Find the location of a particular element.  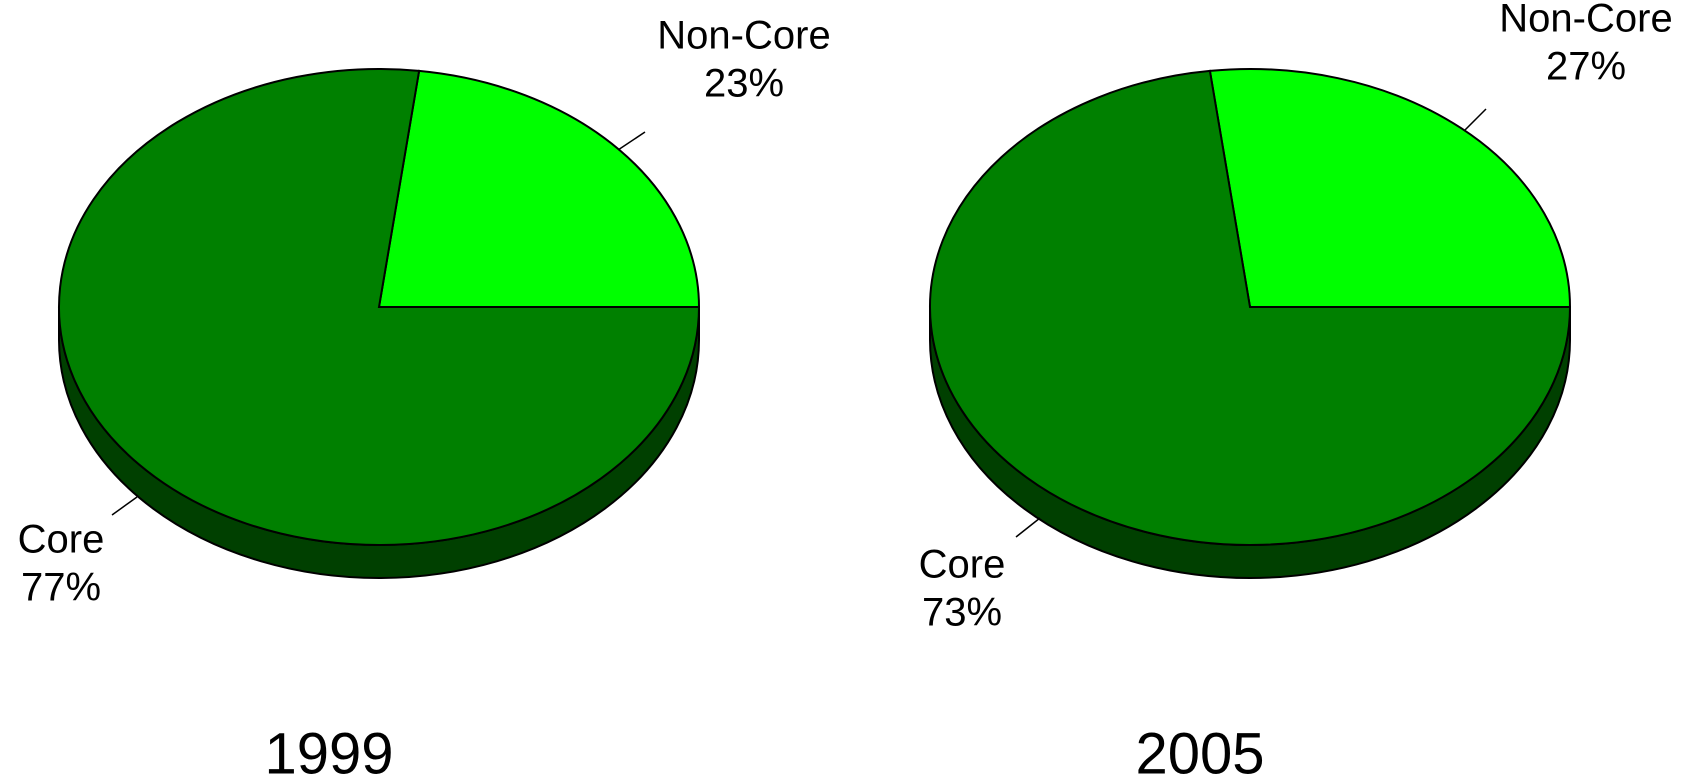

slice-value-label: 27% is located at coordinates (1586, 67).